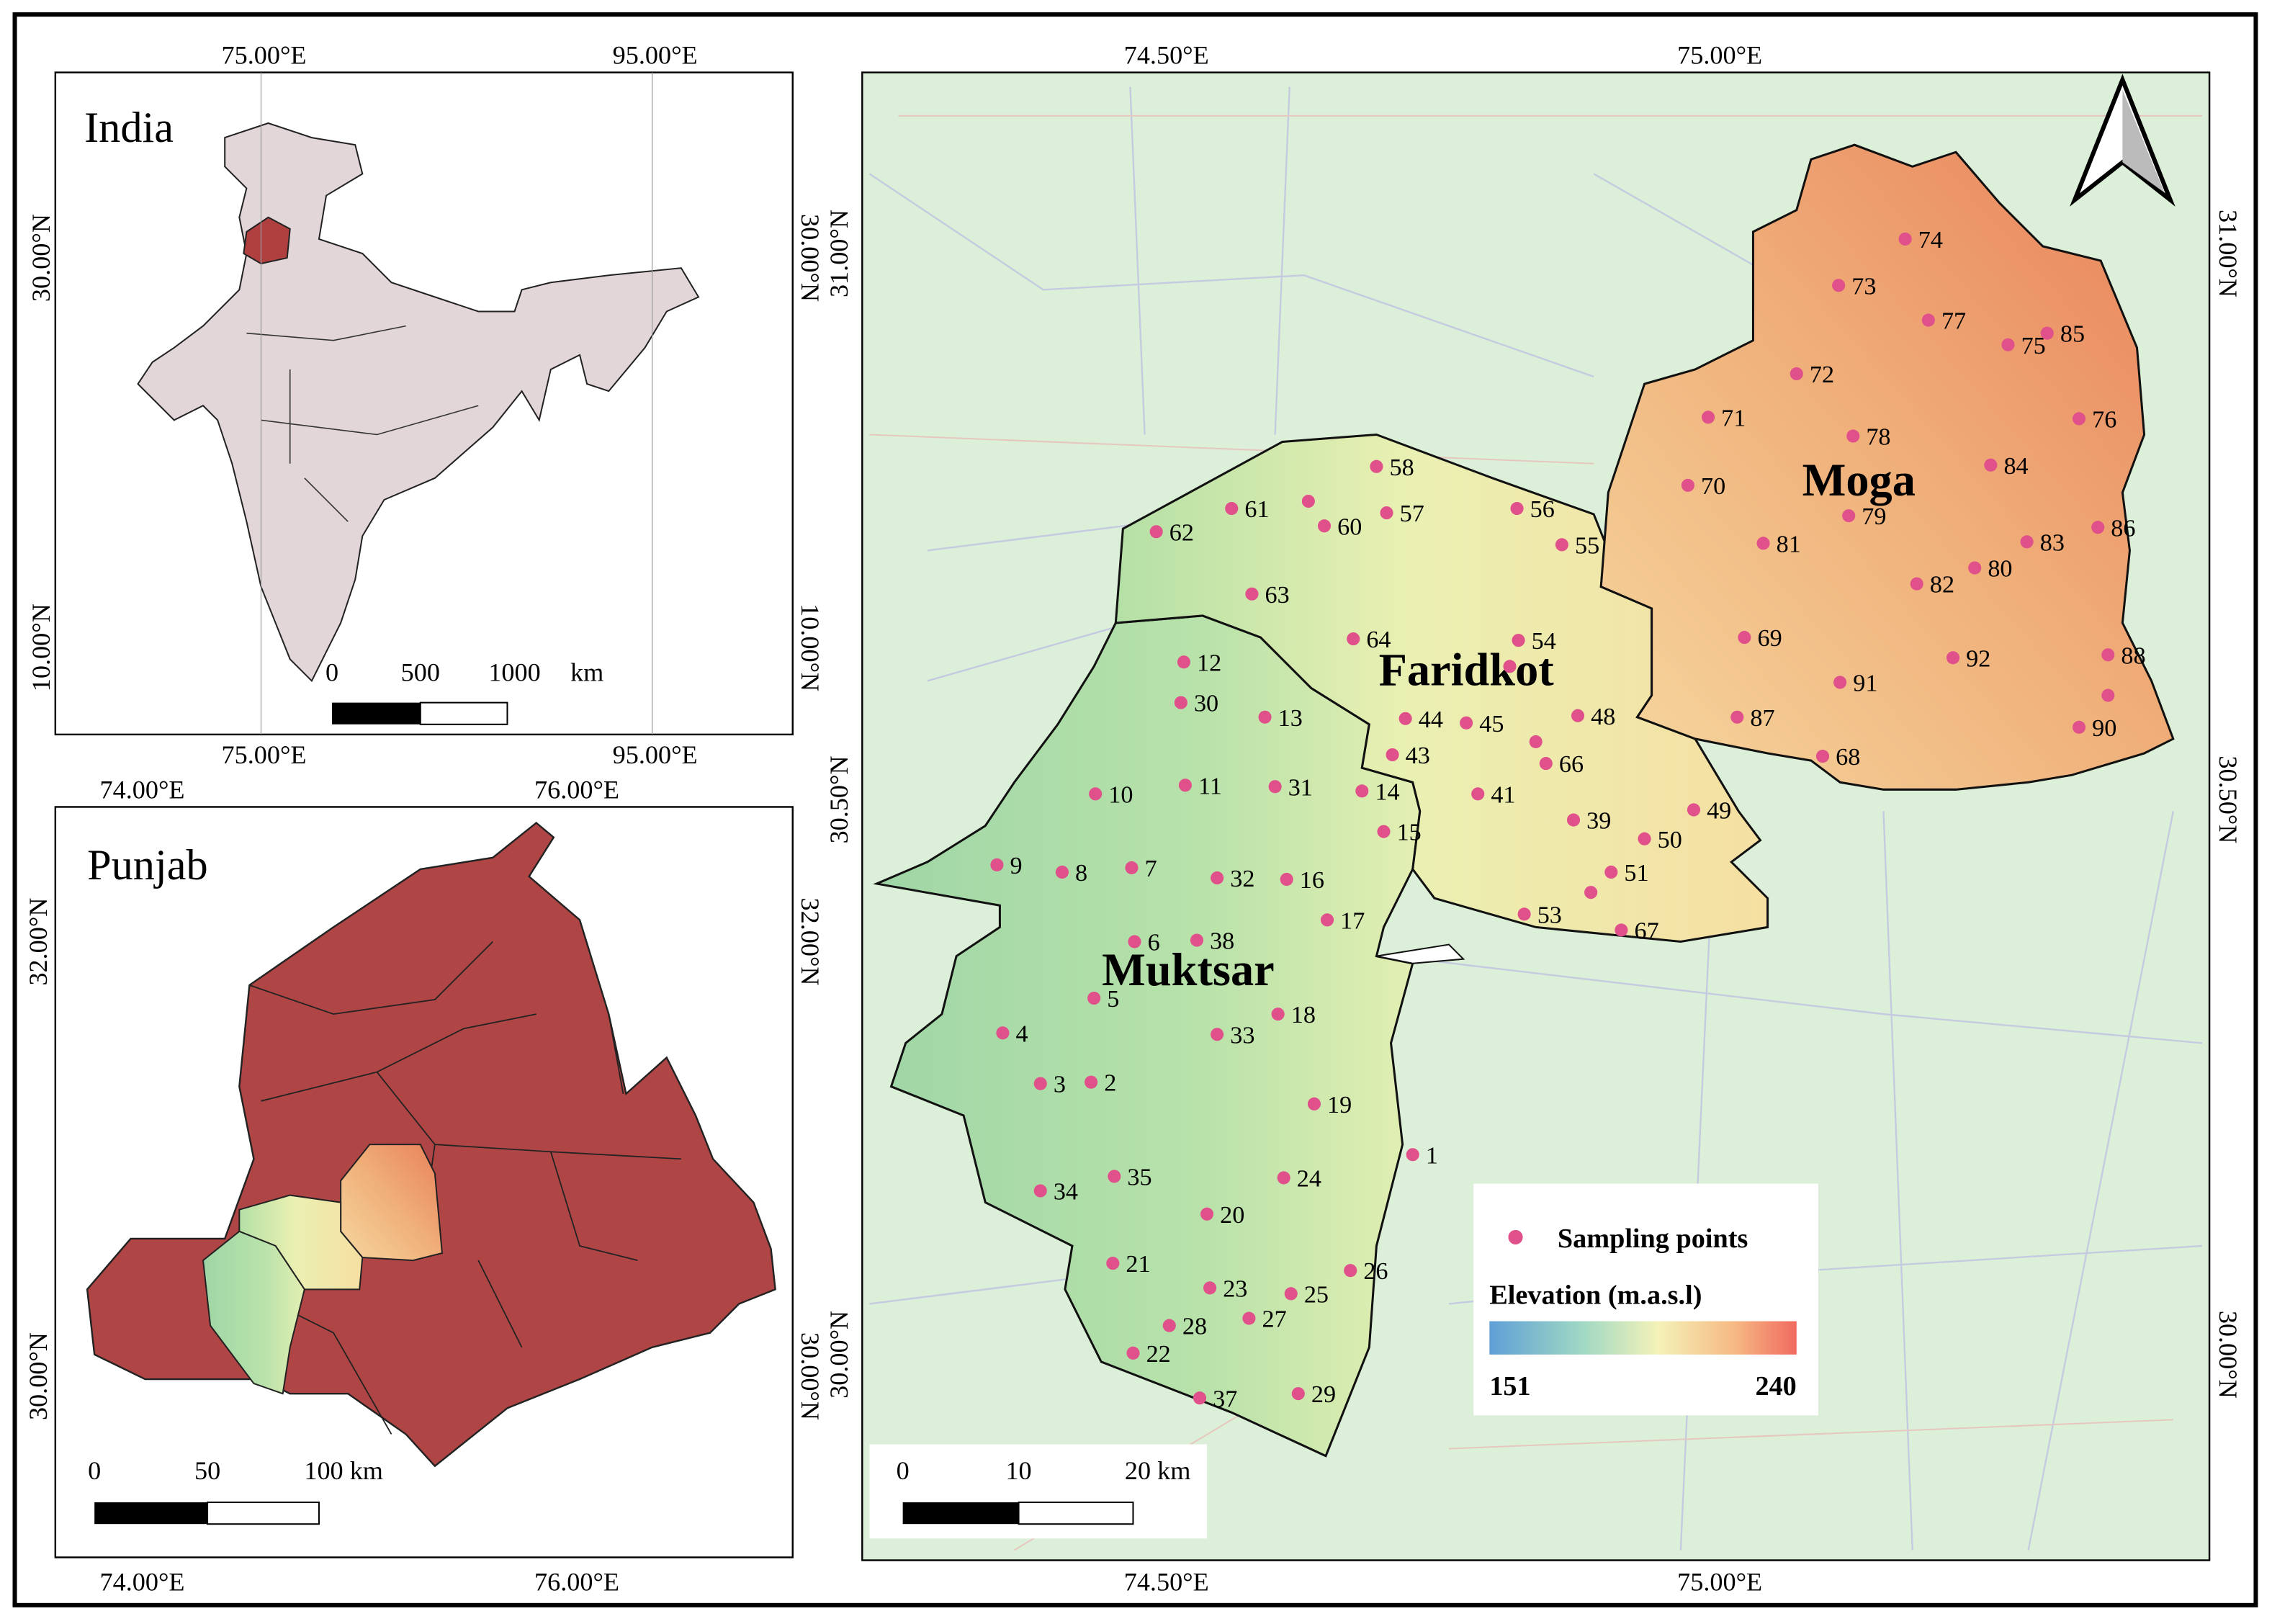 The height and width of the screenshot is (1624, 2272). I want to click on point-label: 45, so click(1491, 724).